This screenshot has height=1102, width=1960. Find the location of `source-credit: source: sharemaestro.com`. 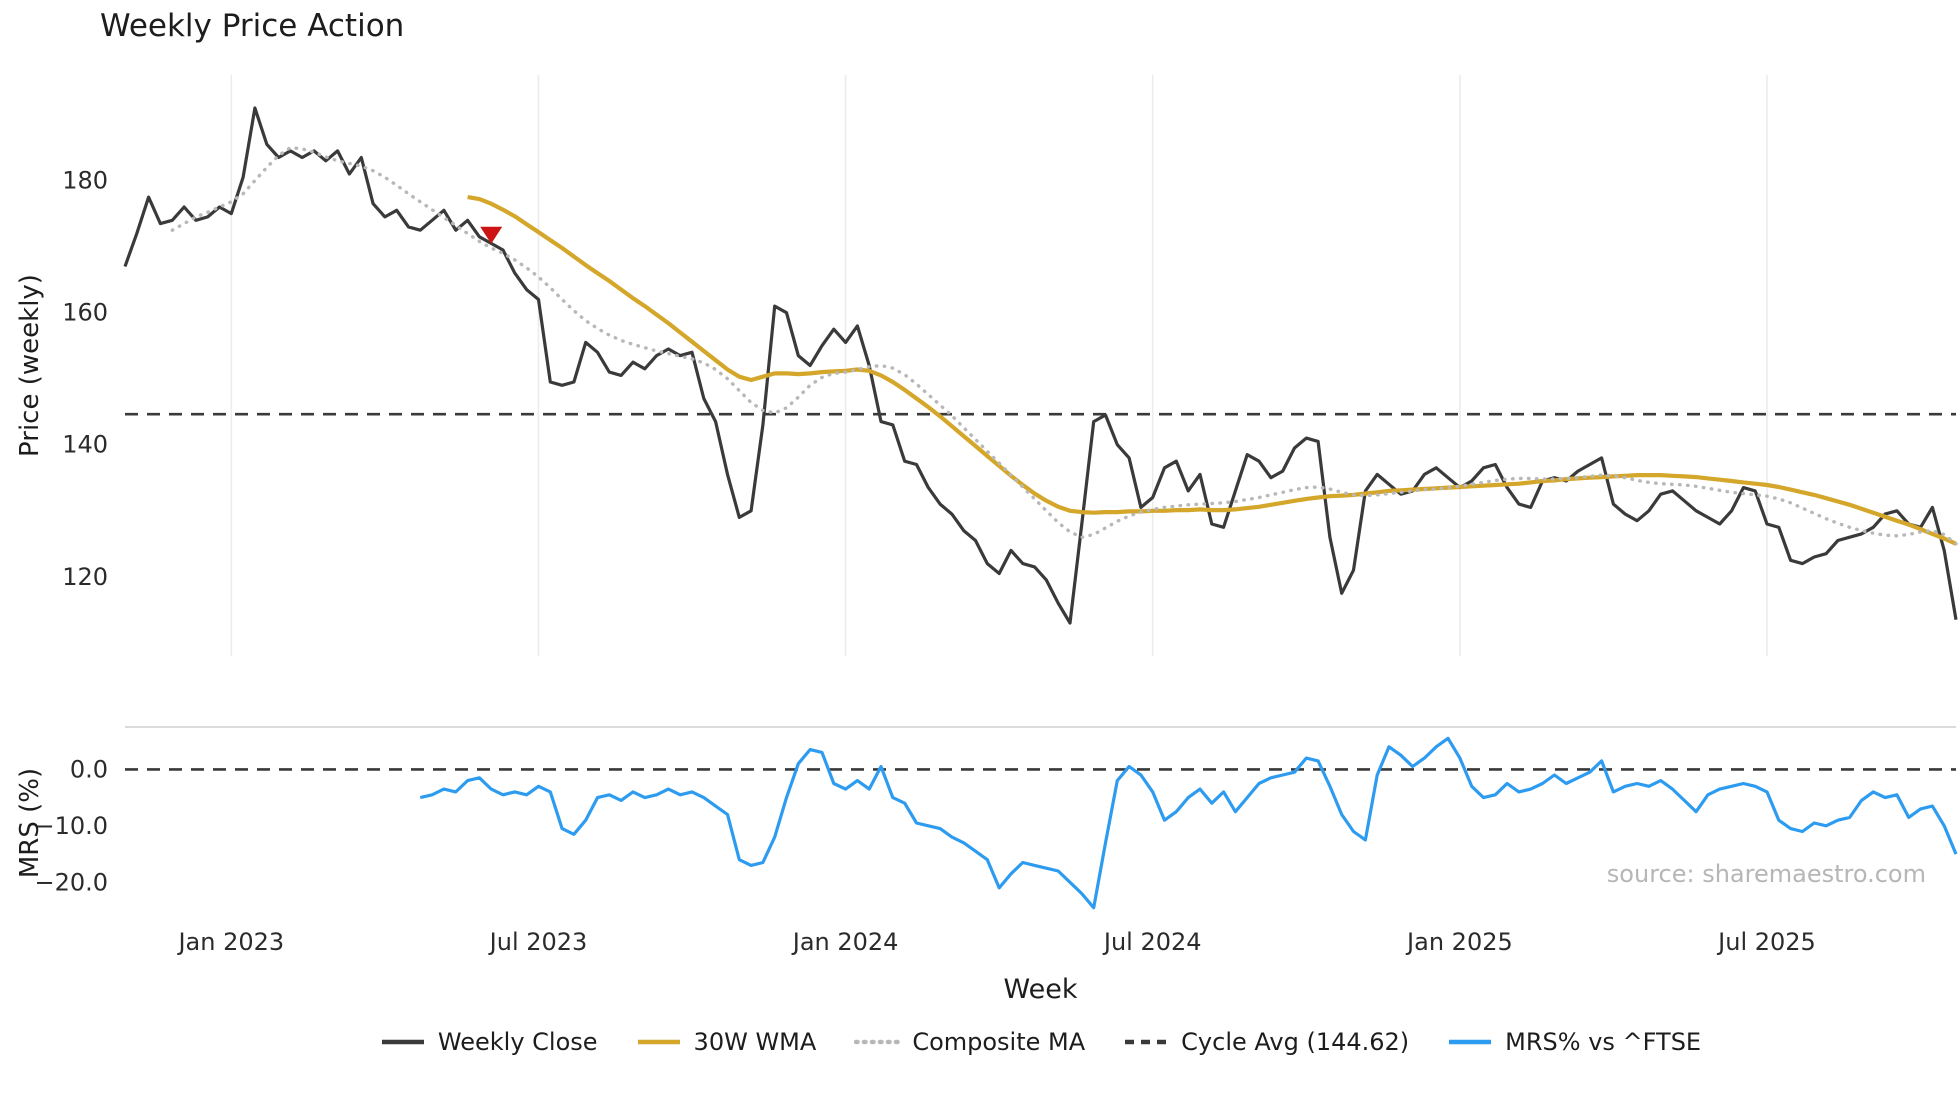

source-credit: source: sharemaestro.com is located at coordinates (1766, 874).